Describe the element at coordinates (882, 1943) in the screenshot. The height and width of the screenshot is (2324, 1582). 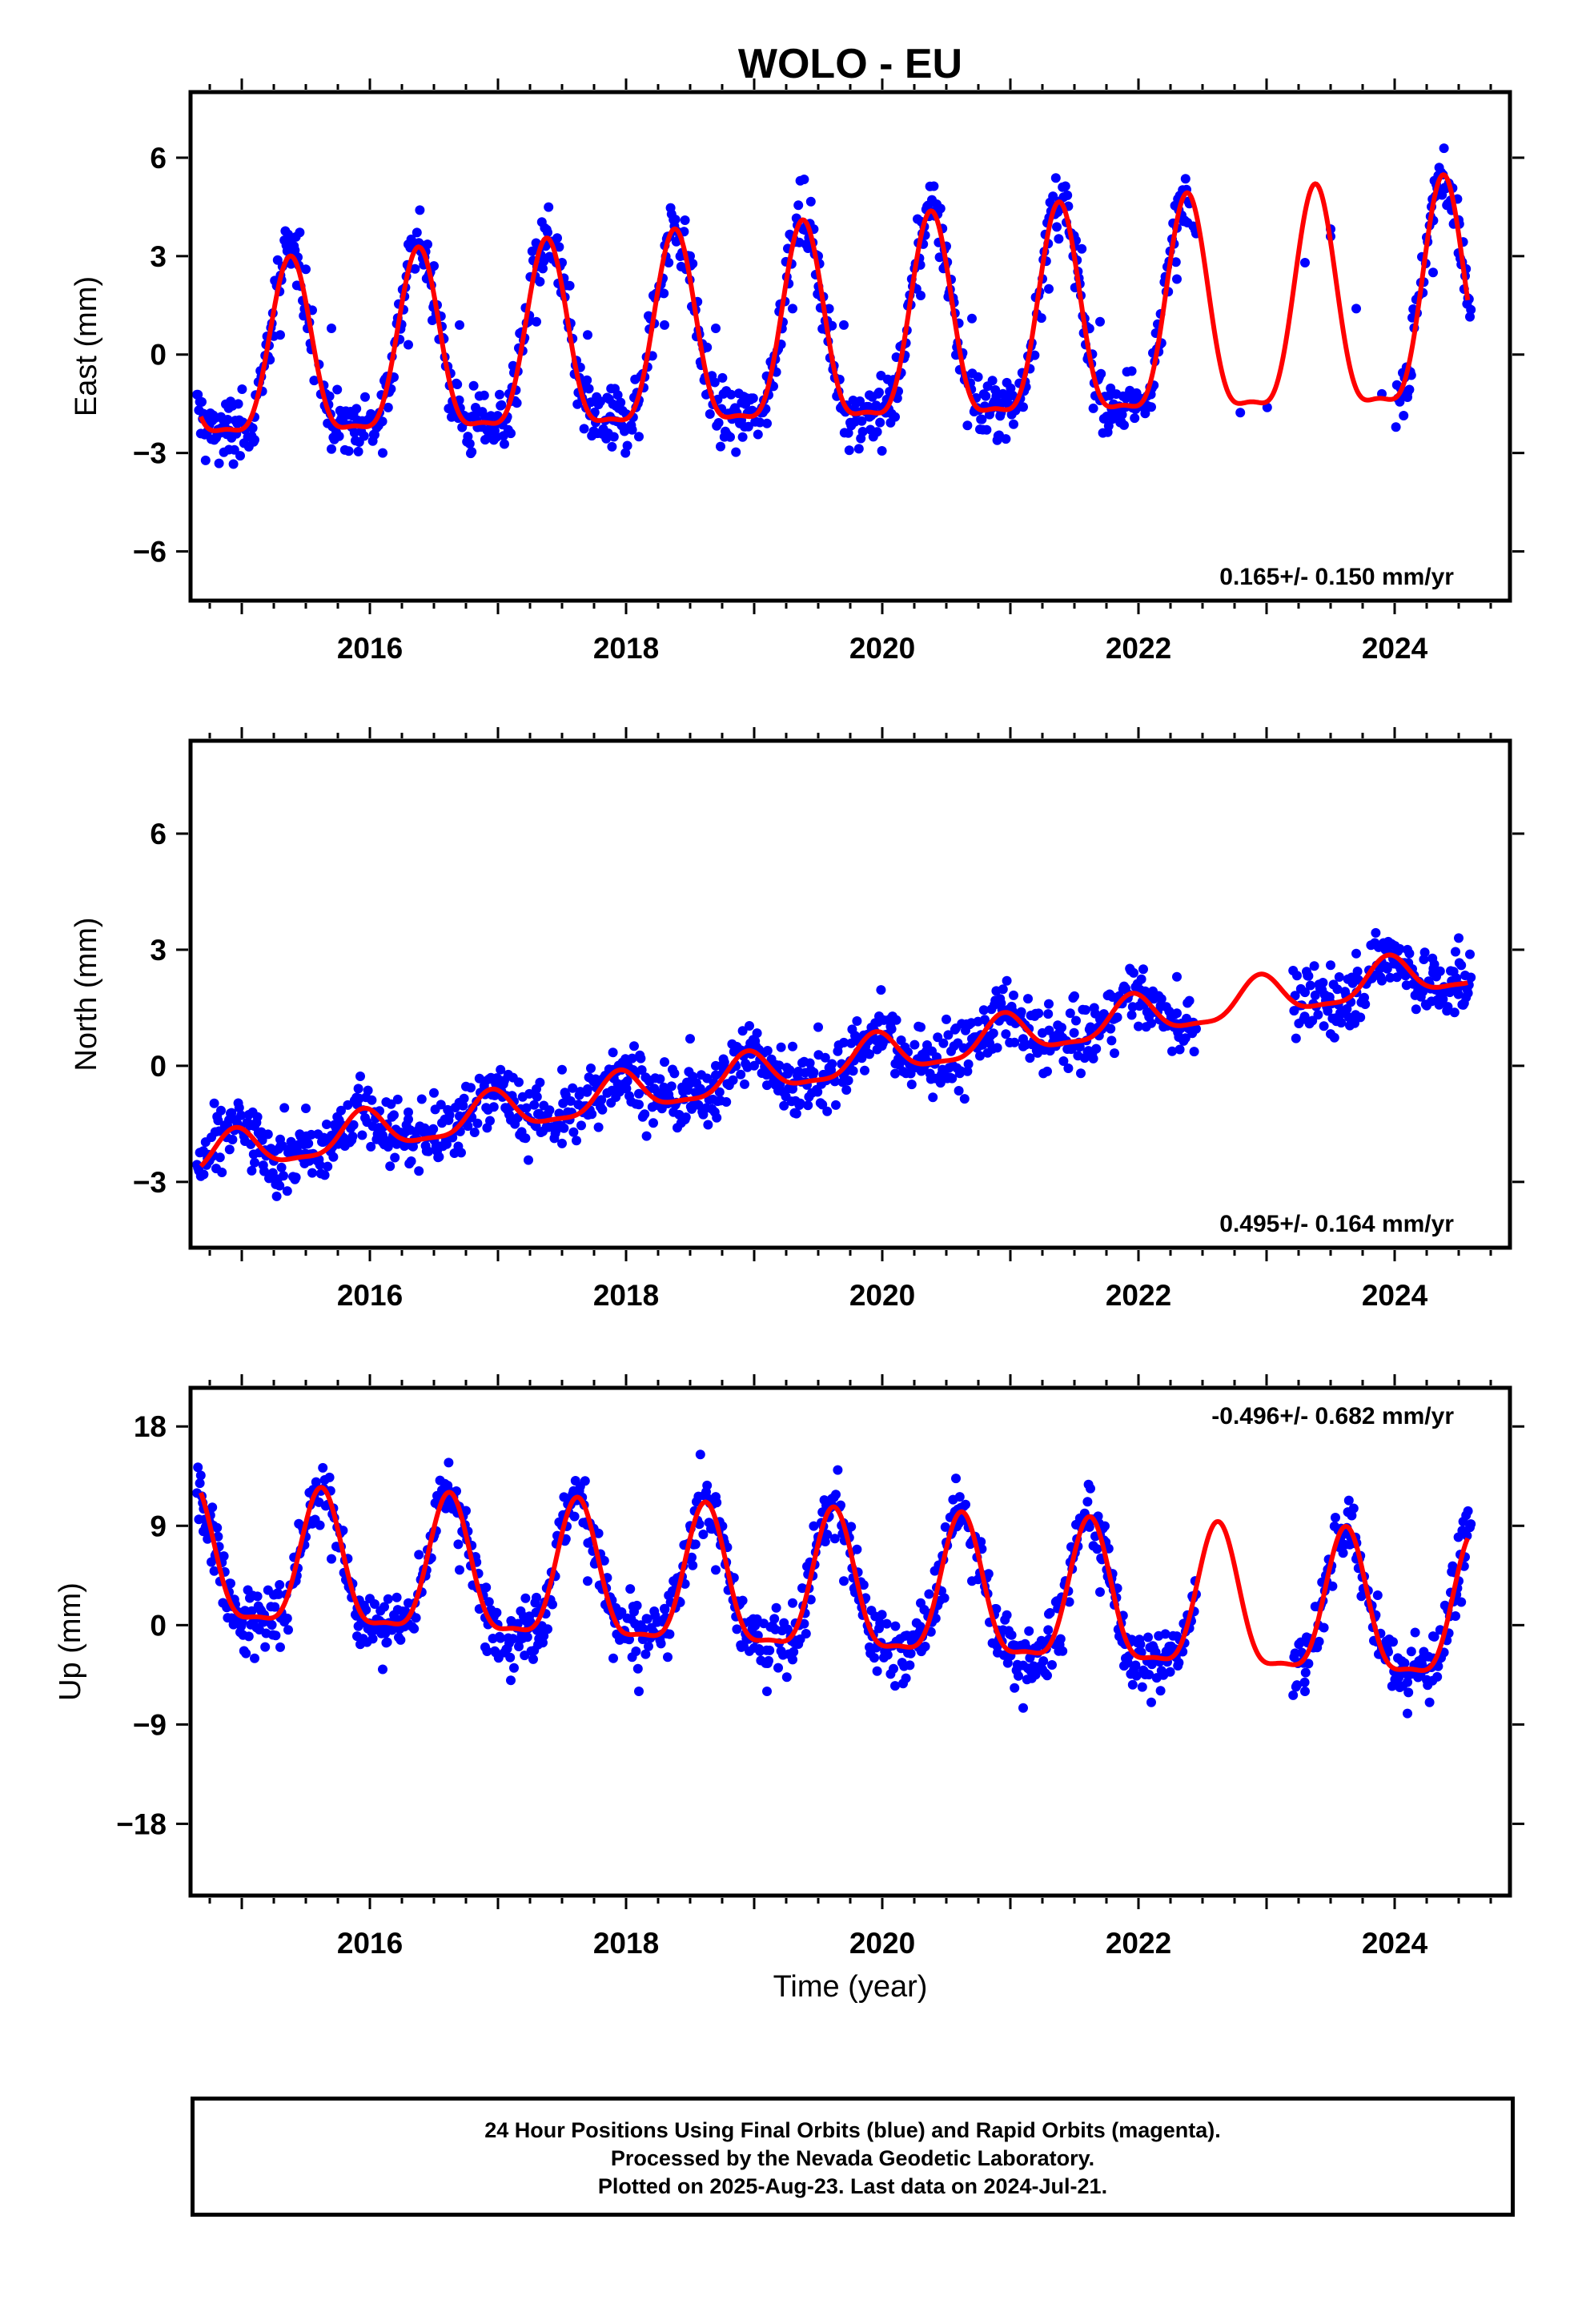
I see `x-tick-label: 2020` at that location.